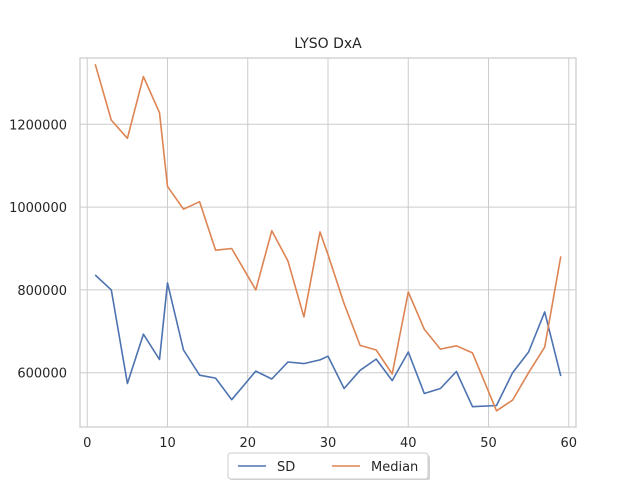 Image resolution: width=640 pixels, height=480 pixels. What do you see at coordinates (38, 208) in the screenshot?
I see `y-tick-label: 1000000` at bounding box center [38, 208].